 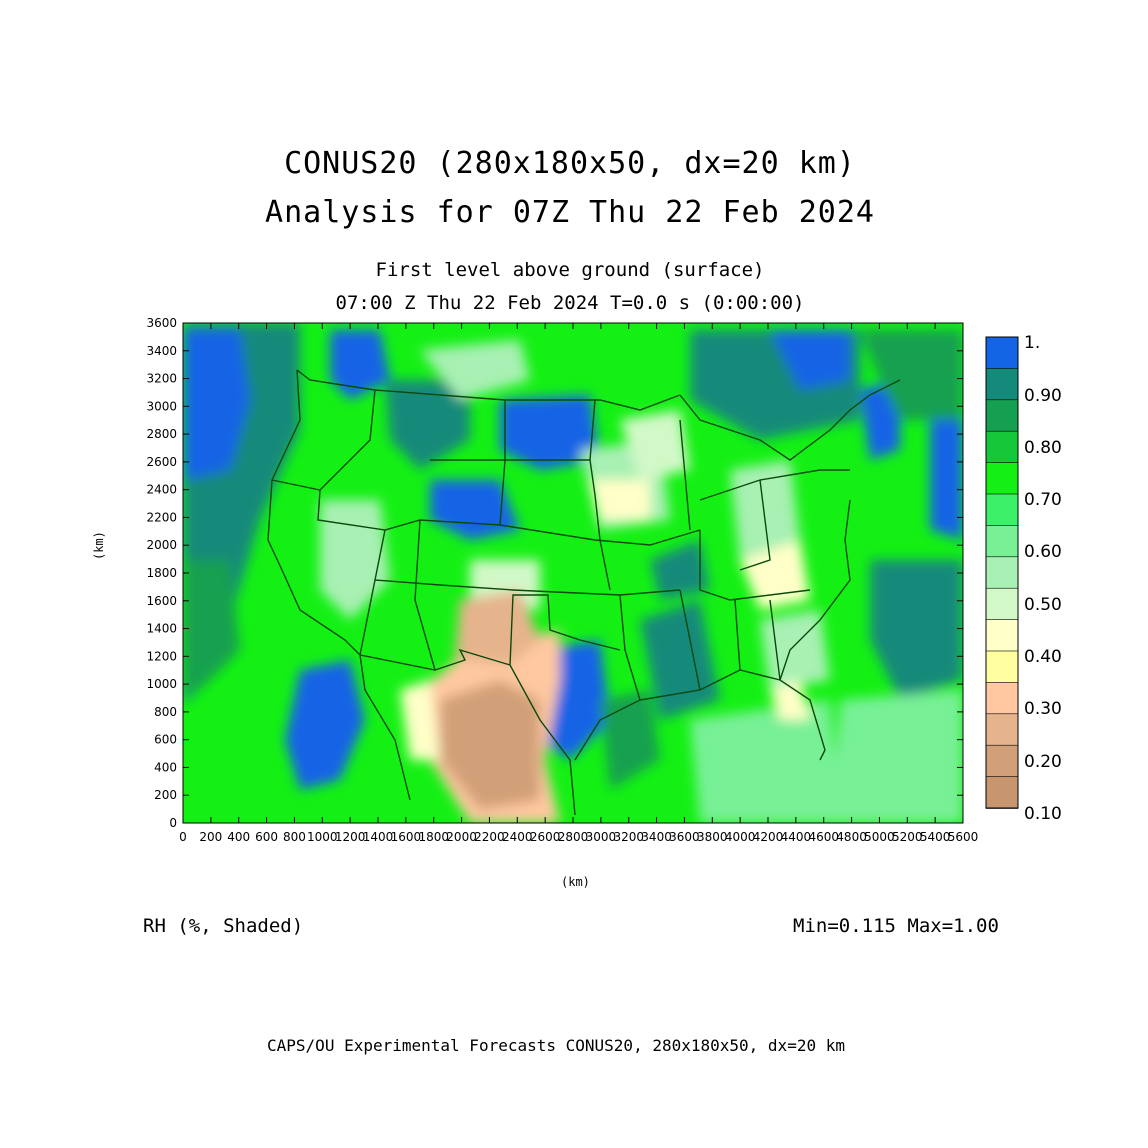 What do you see at coordinates (183, 837) in the screenshot?
I see `x-tick-label: 0` at bounding box center [183, 837].